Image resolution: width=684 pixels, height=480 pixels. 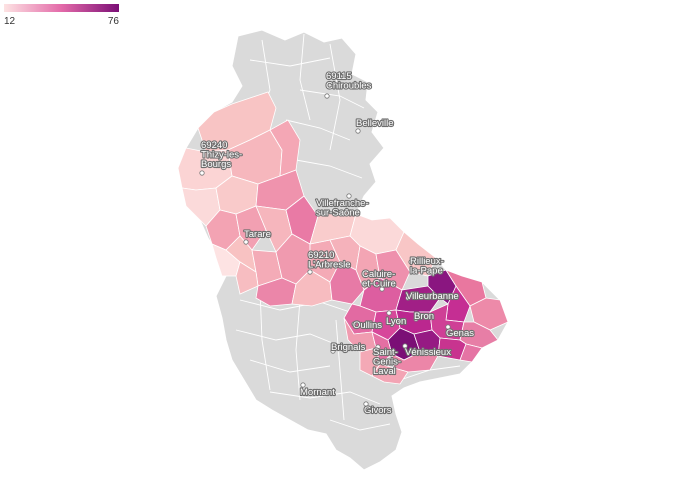 I want to click on city-label-line: 69115, so click(x=339, y=76).